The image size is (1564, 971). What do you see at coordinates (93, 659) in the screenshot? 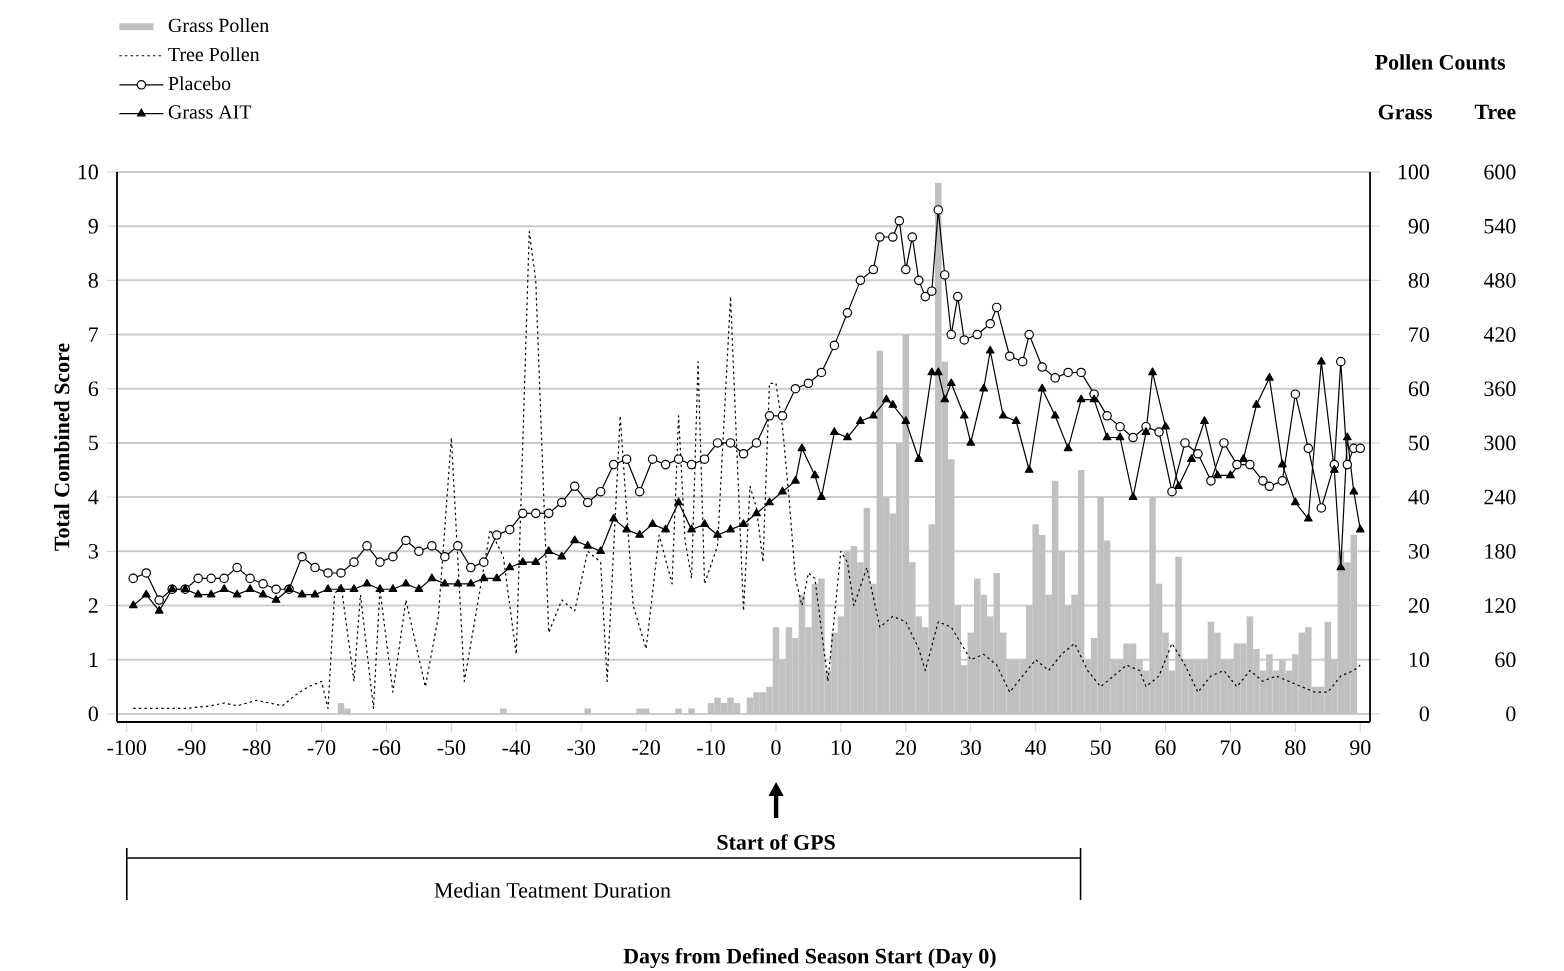
I see `y-tick-label: 1` at bounding box center [93, 659].